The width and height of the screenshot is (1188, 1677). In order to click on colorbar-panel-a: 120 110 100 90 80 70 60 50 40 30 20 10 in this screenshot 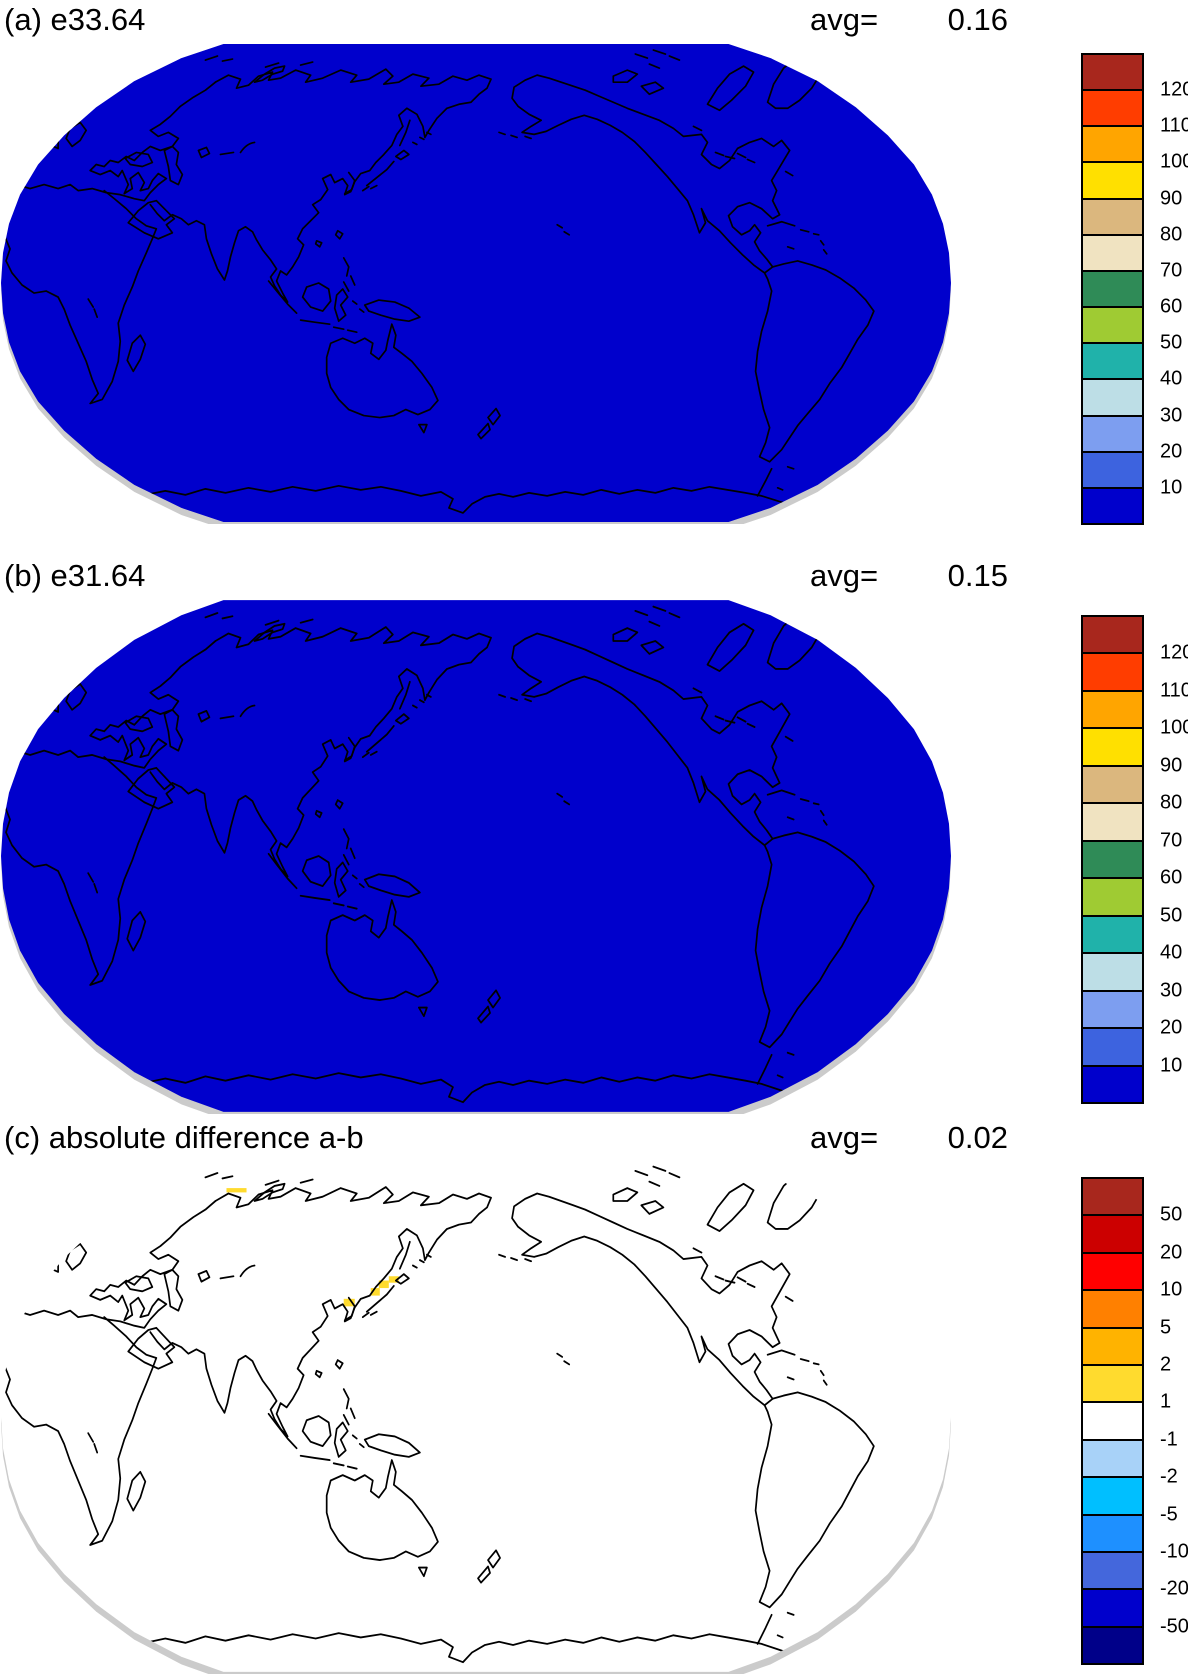, I will do `click(1134, 289)`.